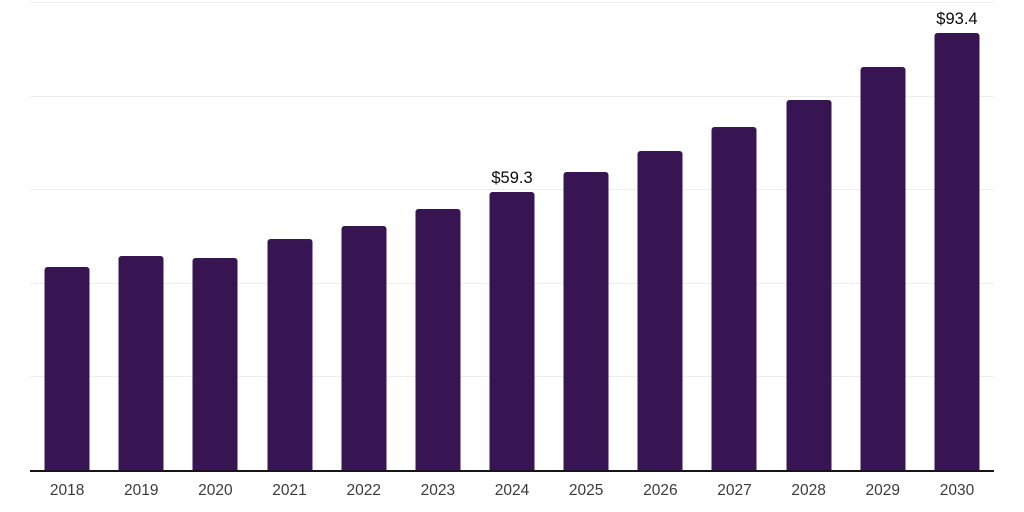  What do you see at coordinates (290, 354) in the screenshot?
I see `bar-2021` at bounding box center [290, 354].